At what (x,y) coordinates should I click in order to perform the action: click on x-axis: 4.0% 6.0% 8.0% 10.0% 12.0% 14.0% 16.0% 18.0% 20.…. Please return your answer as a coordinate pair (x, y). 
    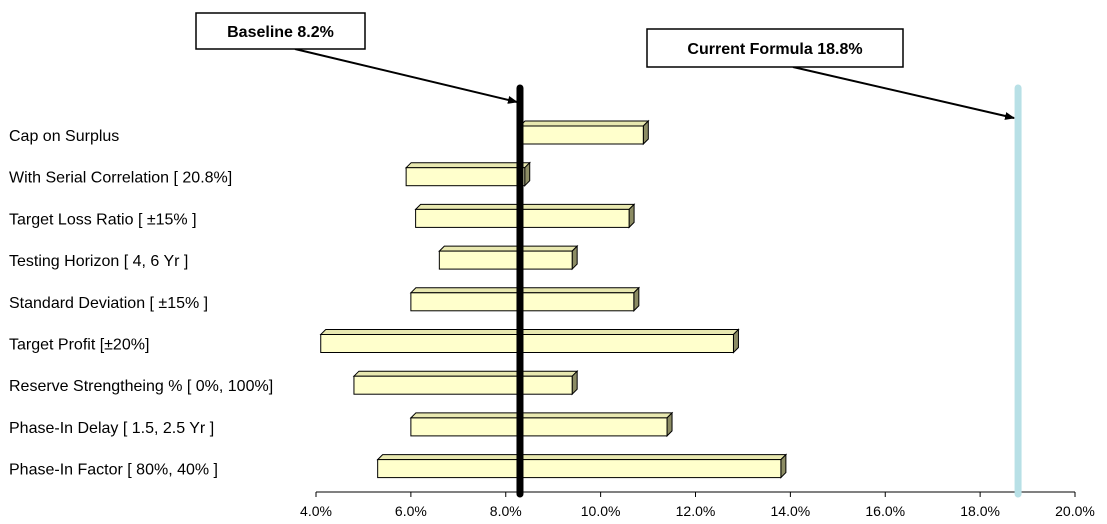
    Looking at the image, I should click on (697, 505).